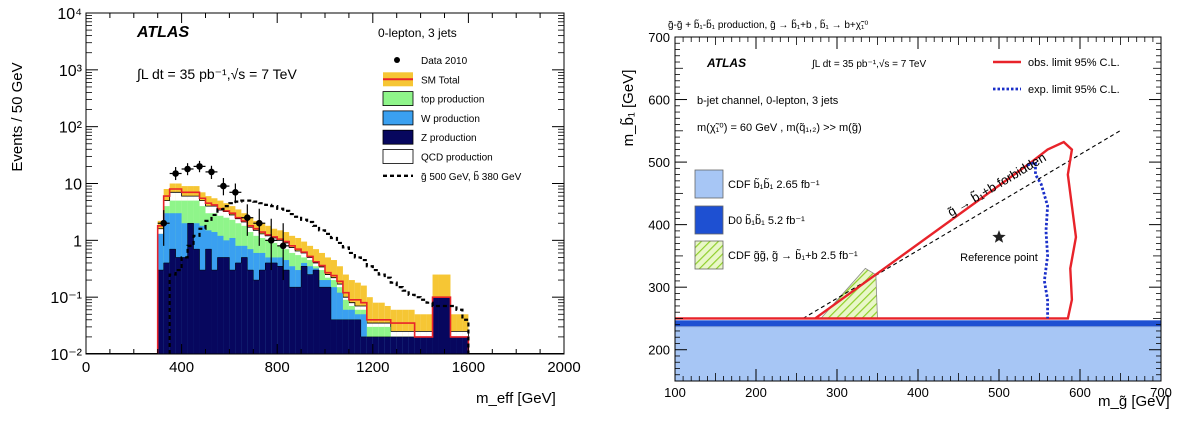 The height and width of the screenshot is (422, 1196). Describe the element at coordinates (277, 367) in the screenshot. I see `meff-x-tick-label: 800` at that location.